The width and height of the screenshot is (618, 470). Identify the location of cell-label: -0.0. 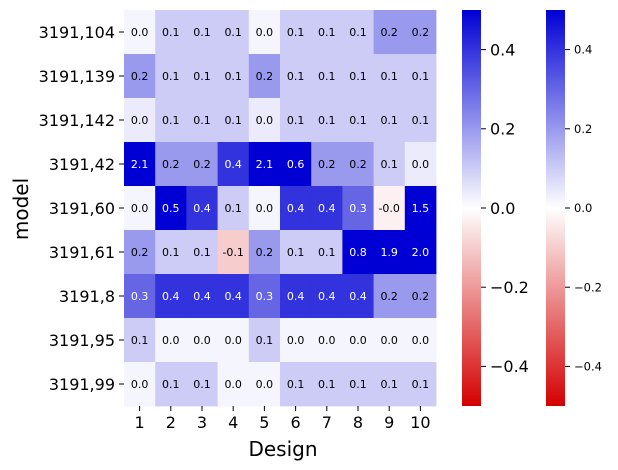
(388, 208).